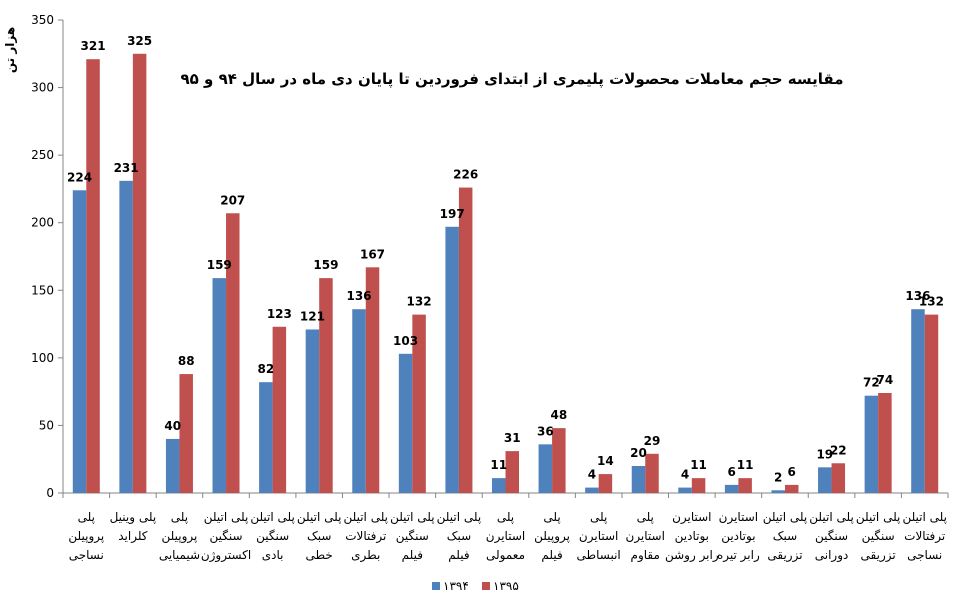  What do you see at coordinates (372, 254) in the screenshot?
I see `data-label: 167` at bounding box center [372, 254].